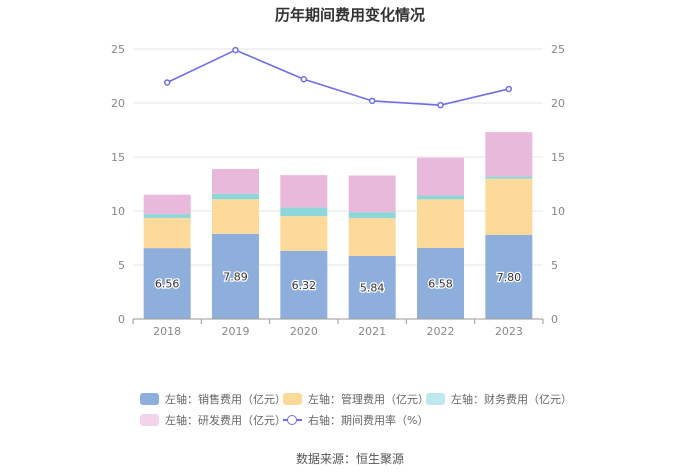 The image size is (700, 473). Describe the element at coordinates (558, 211) in the screenshot. I see `right-axis-tick-label: 10` at that location.